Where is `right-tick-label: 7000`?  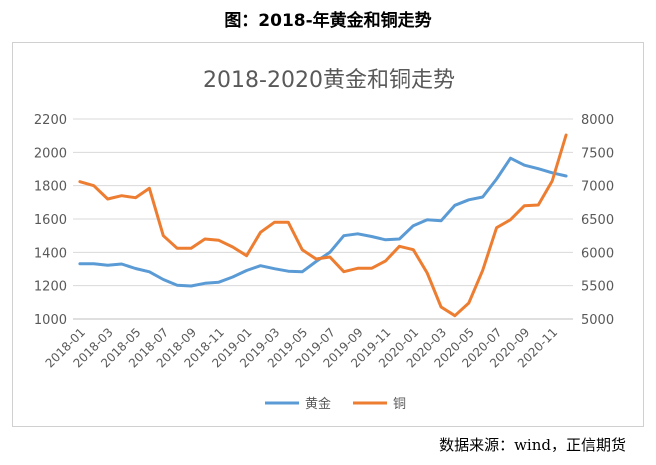
right-tick-label: 7000 is located at coordinates (597, 187).